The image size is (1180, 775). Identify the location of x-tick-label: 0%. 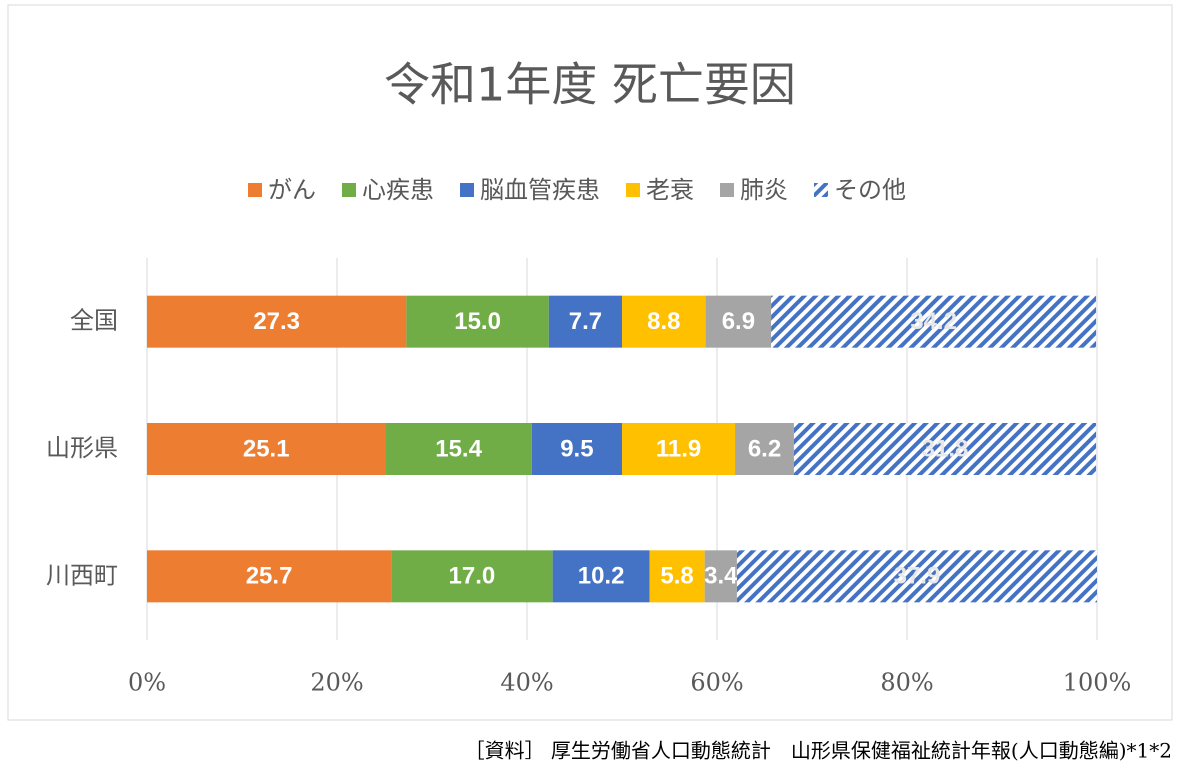
(147, 683).